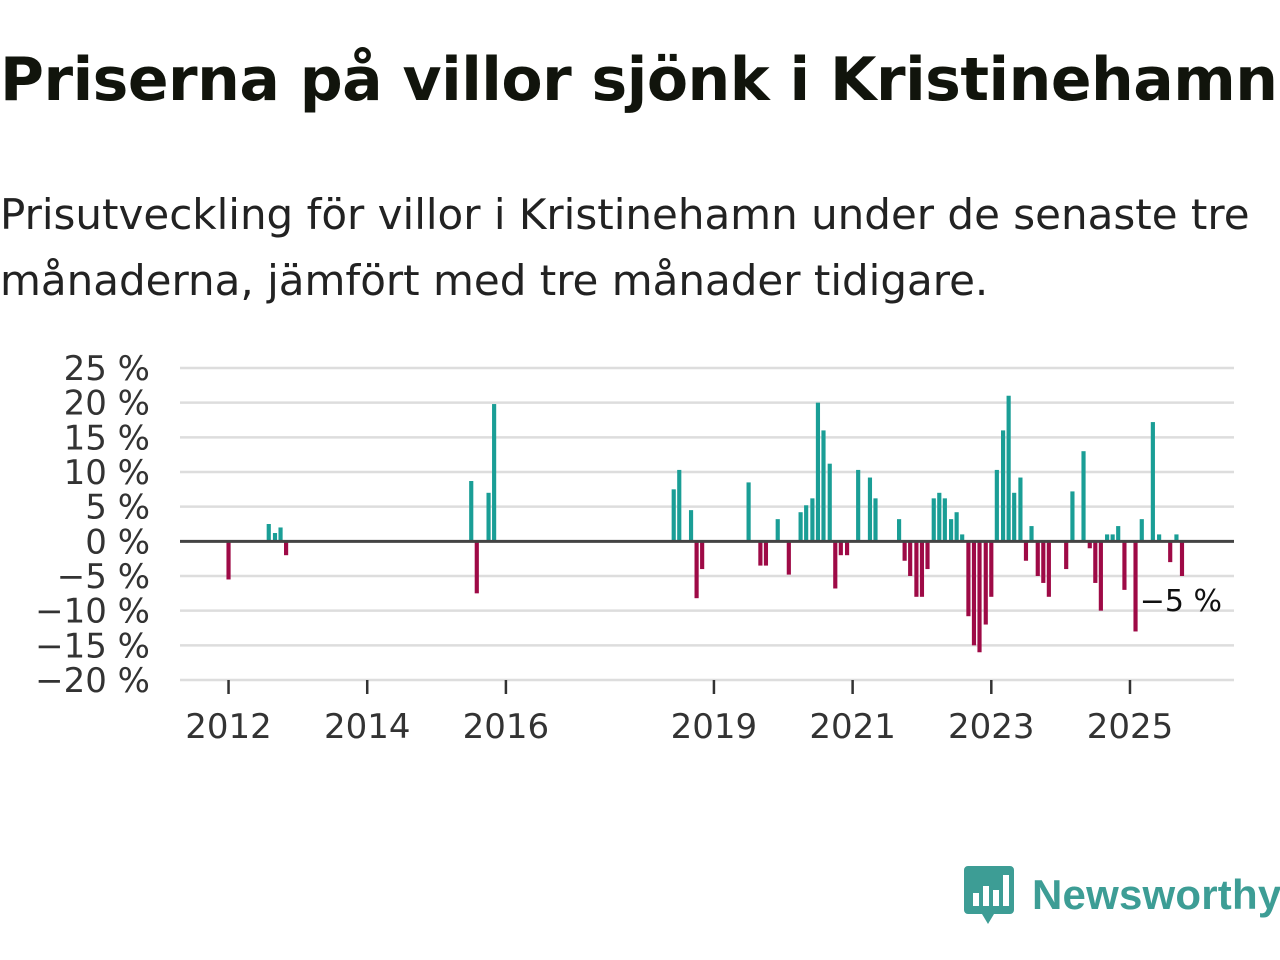 This screenshot has width=1280, height=960. I want to click on last-value-label: −5 %, so click(1181, 601).